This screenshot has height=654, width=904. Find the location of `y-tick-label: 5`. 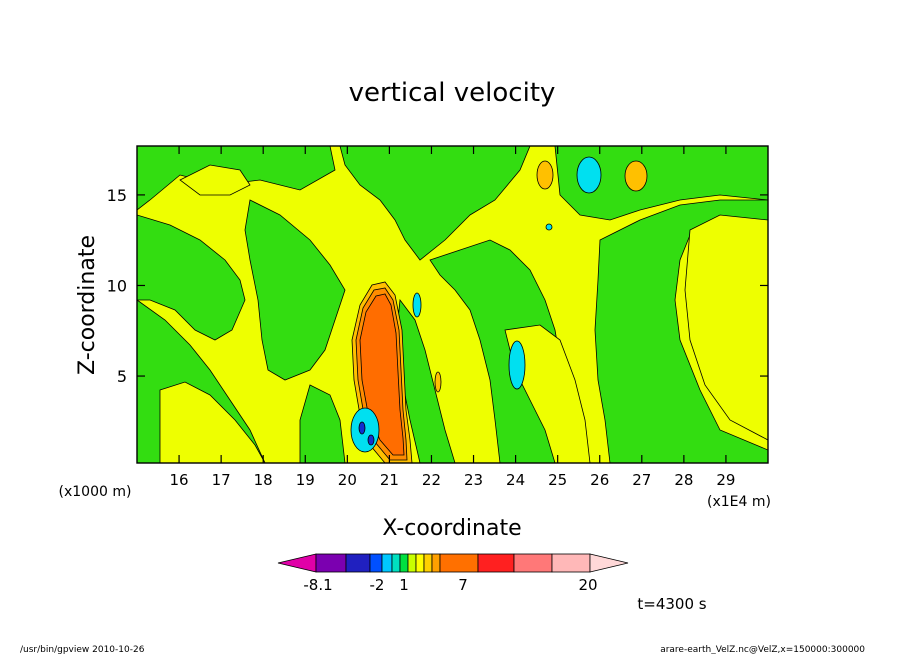

y-tick-label: 5 is located at coordinates (122, 376).